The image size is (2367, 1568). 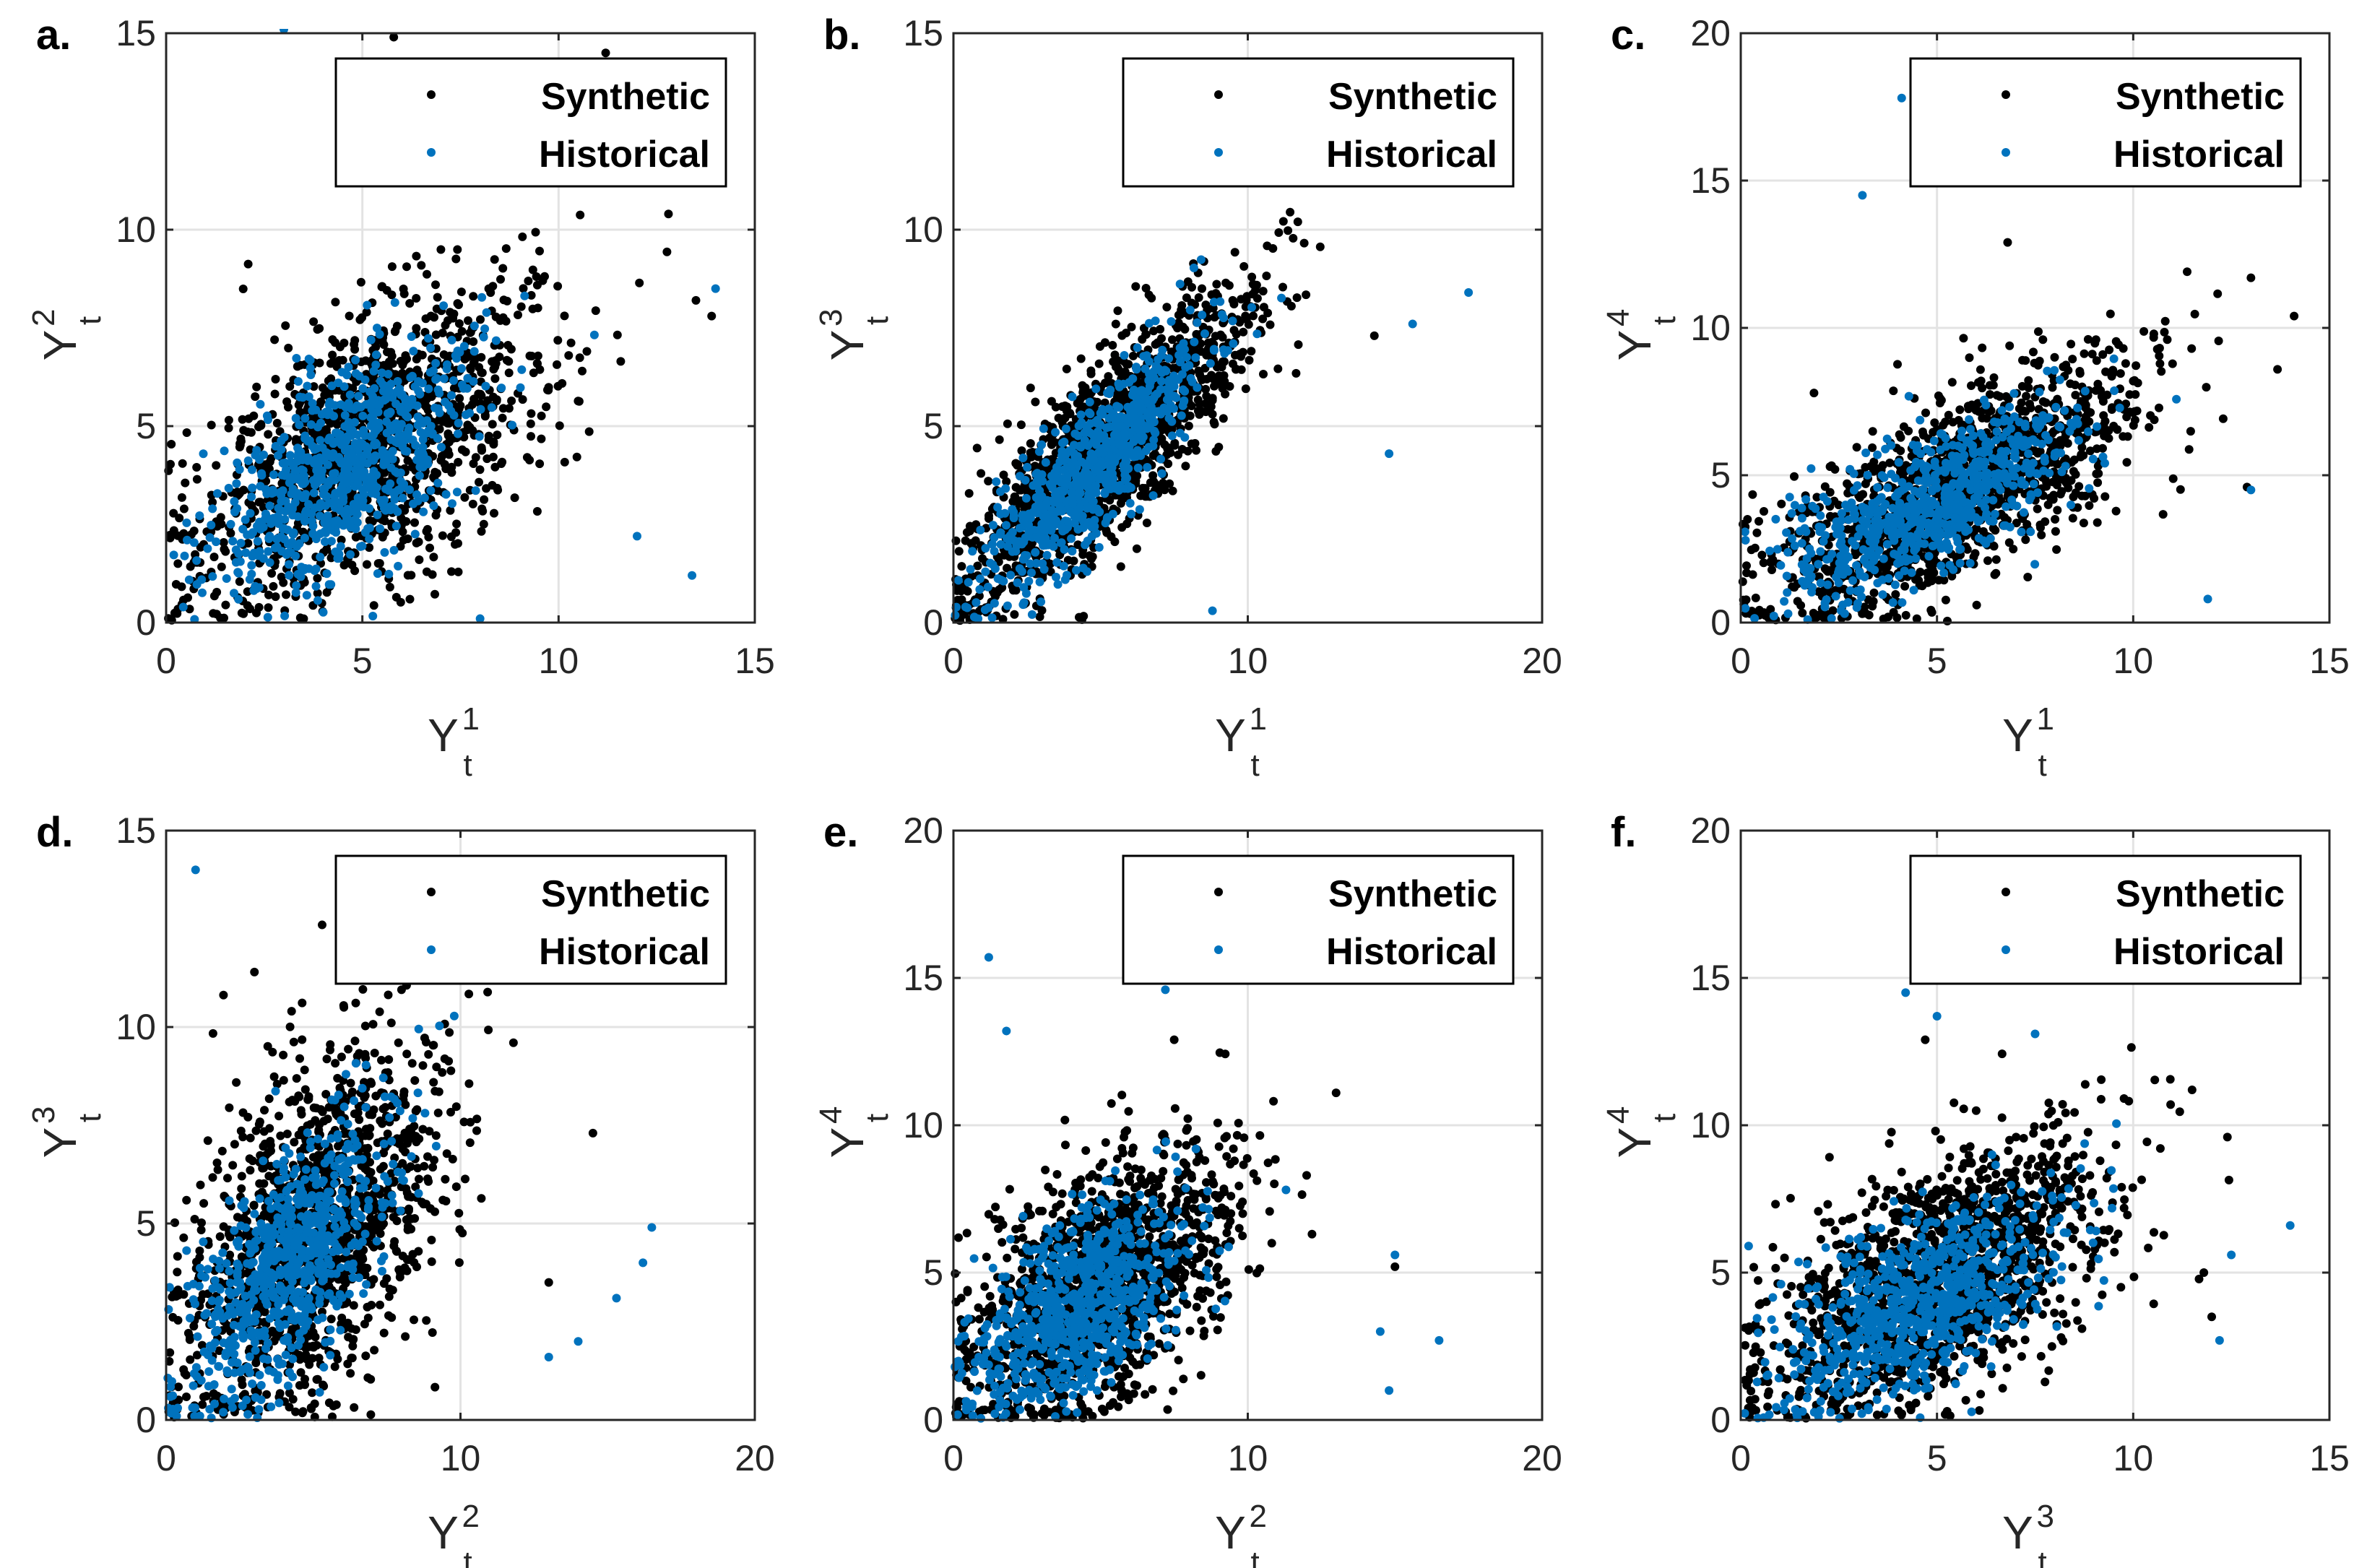 What do you see at coordinates (559, 661) in the screenshot?
I see `x-tick-label: 10` at bounding box center [559, 661].